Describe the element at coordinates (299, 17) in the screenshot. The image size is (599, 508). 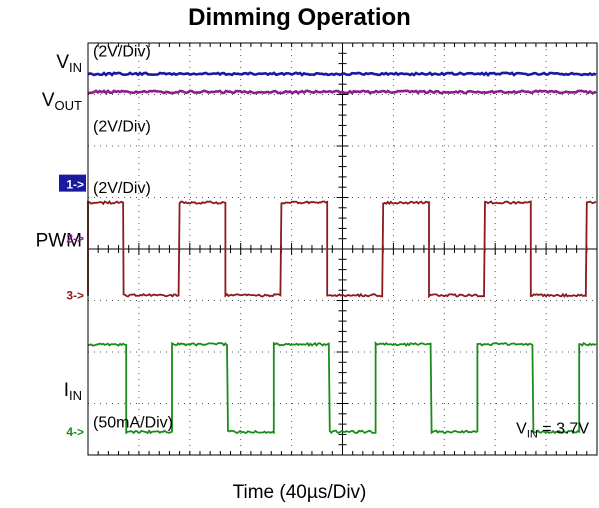
I see `chart-title: Dimming Operation` at that location.